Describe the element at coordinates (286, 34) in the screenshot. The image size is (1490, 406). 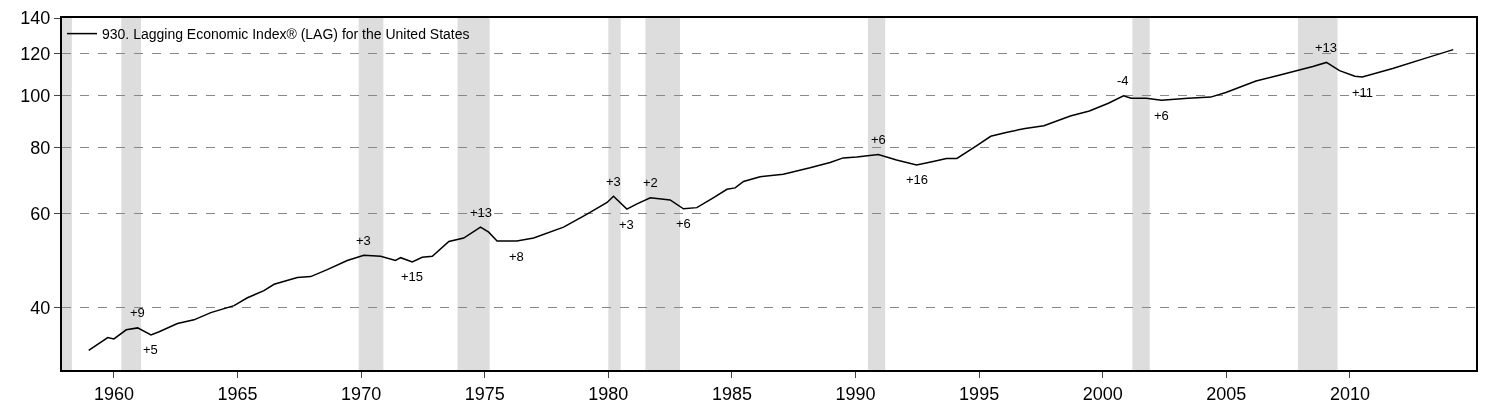
I see `legend-label: 930. Lagging Economic Index® (LAG) for the United States` at that location.